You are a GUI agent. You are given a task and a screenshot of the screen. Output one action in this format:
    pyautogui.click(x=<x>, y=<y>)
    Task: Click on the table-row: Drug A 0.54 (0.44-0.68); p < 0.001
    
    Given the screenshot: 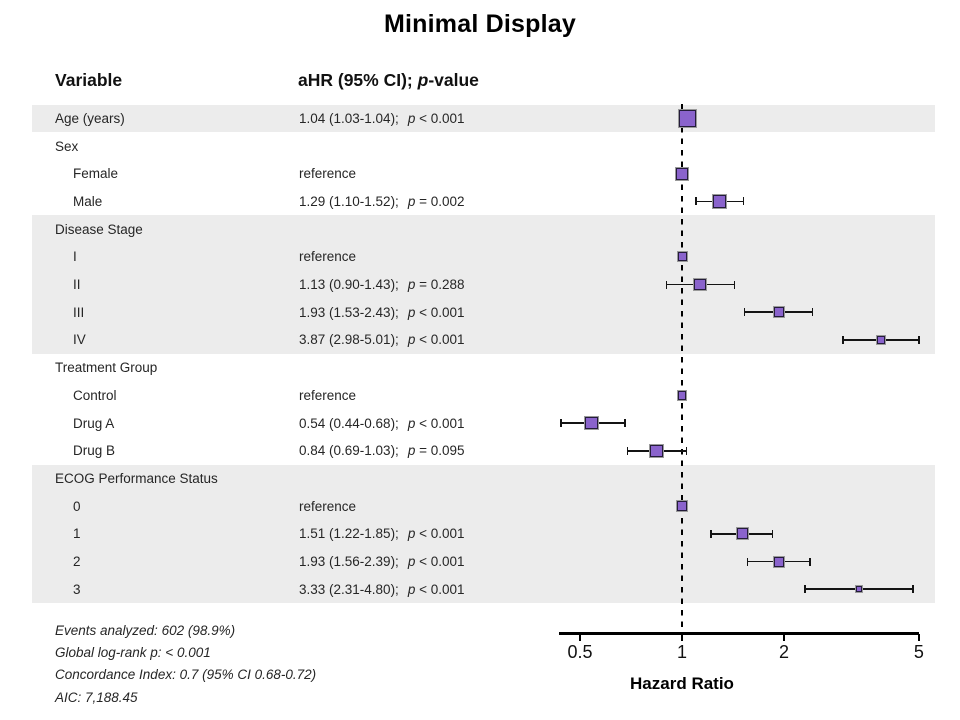 What is the action you would take?
    pyautogui.click(x=483, y=423)
    